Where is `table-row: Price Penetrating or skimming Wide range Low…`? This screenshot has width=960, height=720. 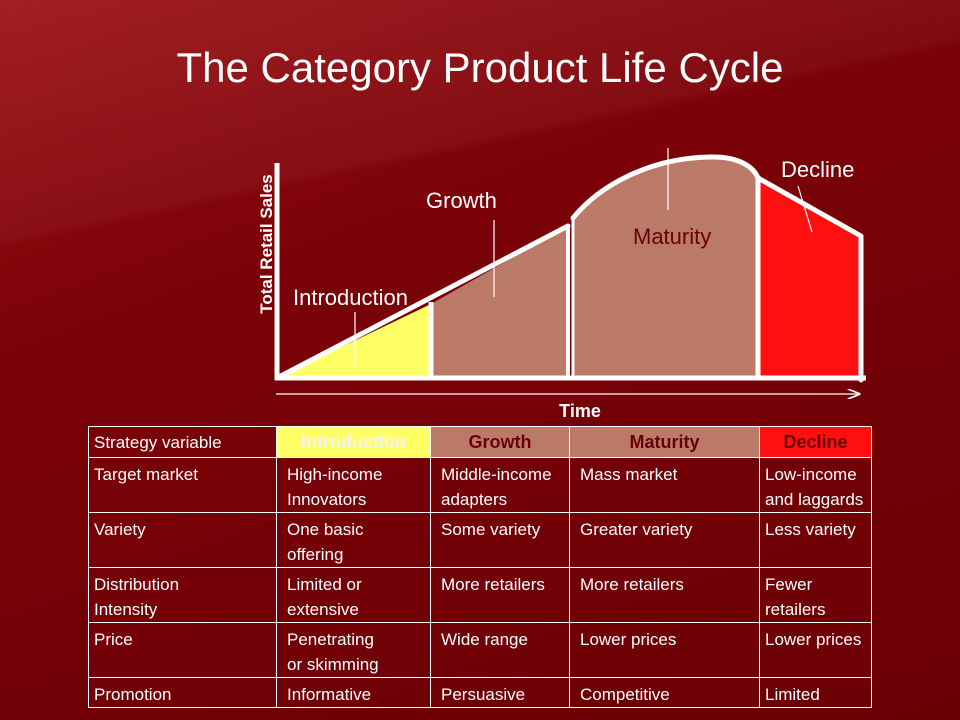 table-row: Price Penetrating or skimming Wide range Low… is located at coordinates (480, 650).